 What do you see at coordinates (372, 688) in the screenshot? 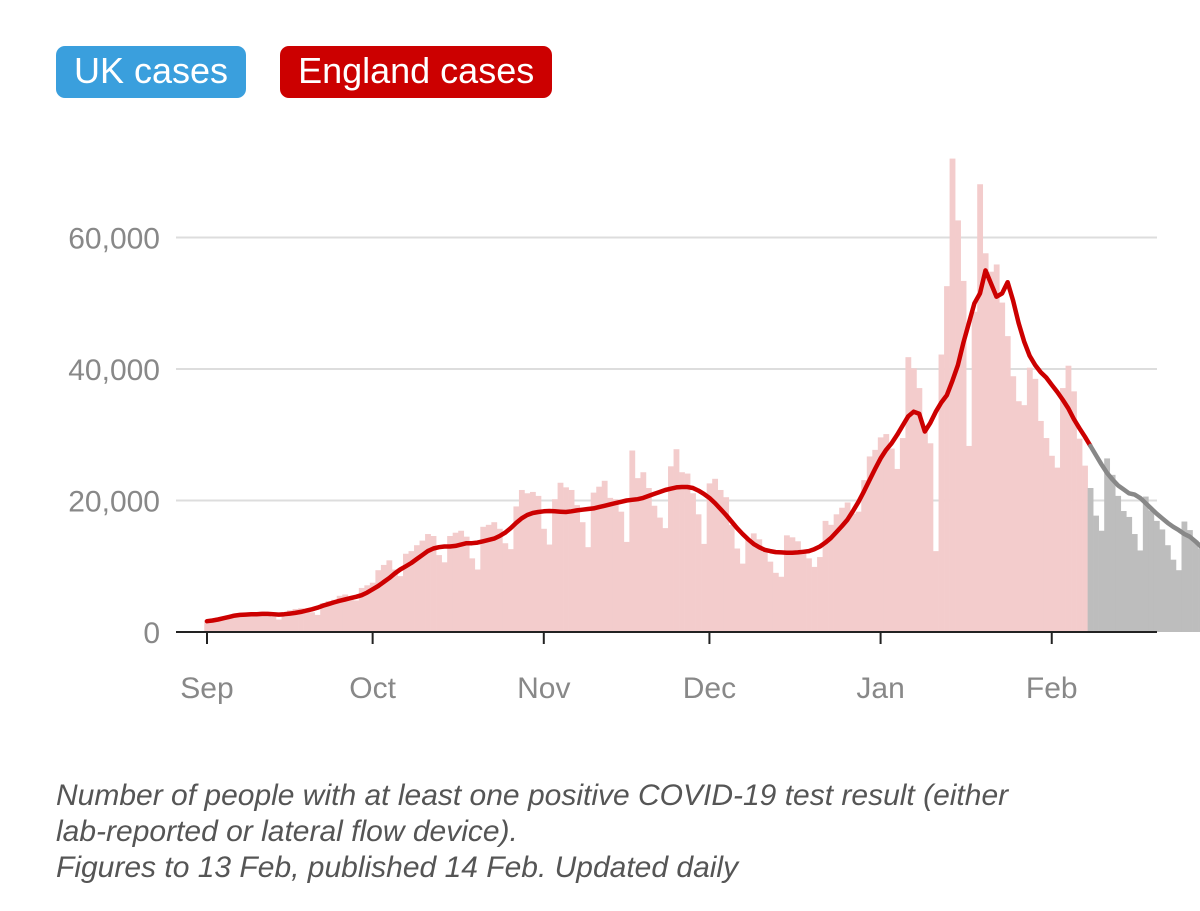
I see `x-tick-label: Oct` at bounding box center [372, 688].